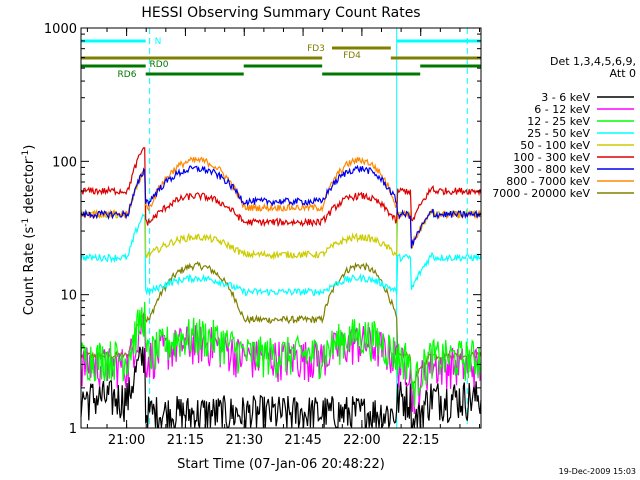 The width and height of the screenshot is (640, 480). What do you see at coordinates (185, 440) in the screenshot?
I see `x-tick-label: 21:15` at bounding box center [185, 440].